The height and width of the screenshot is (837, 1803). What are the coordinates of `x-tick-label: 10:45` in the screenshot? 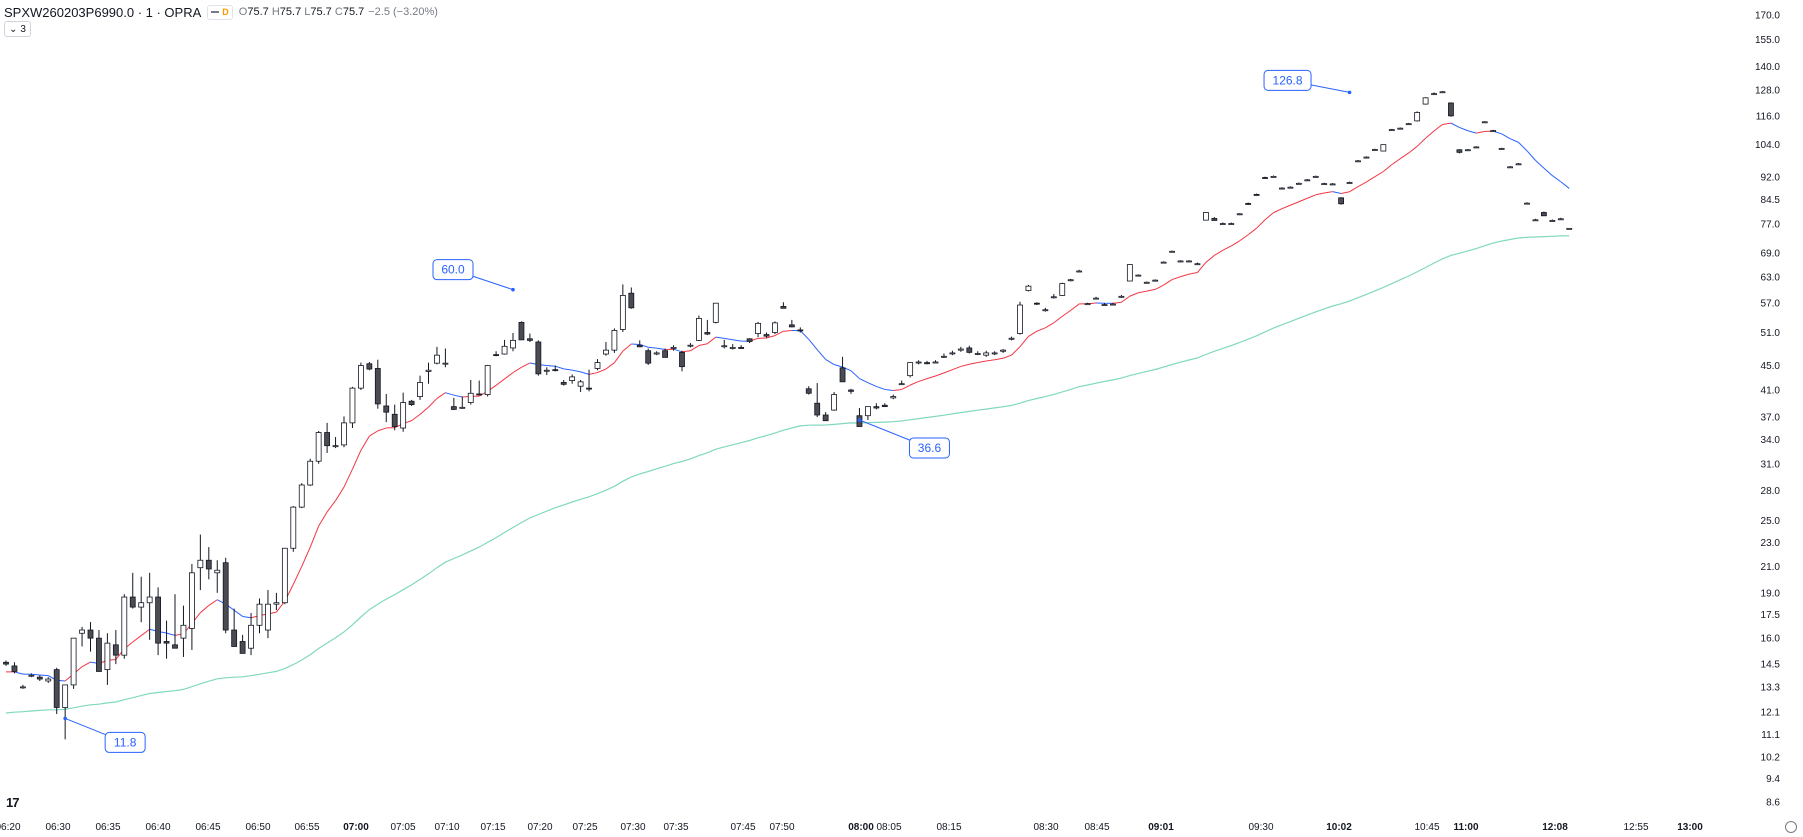 It's located at (1426, 827).